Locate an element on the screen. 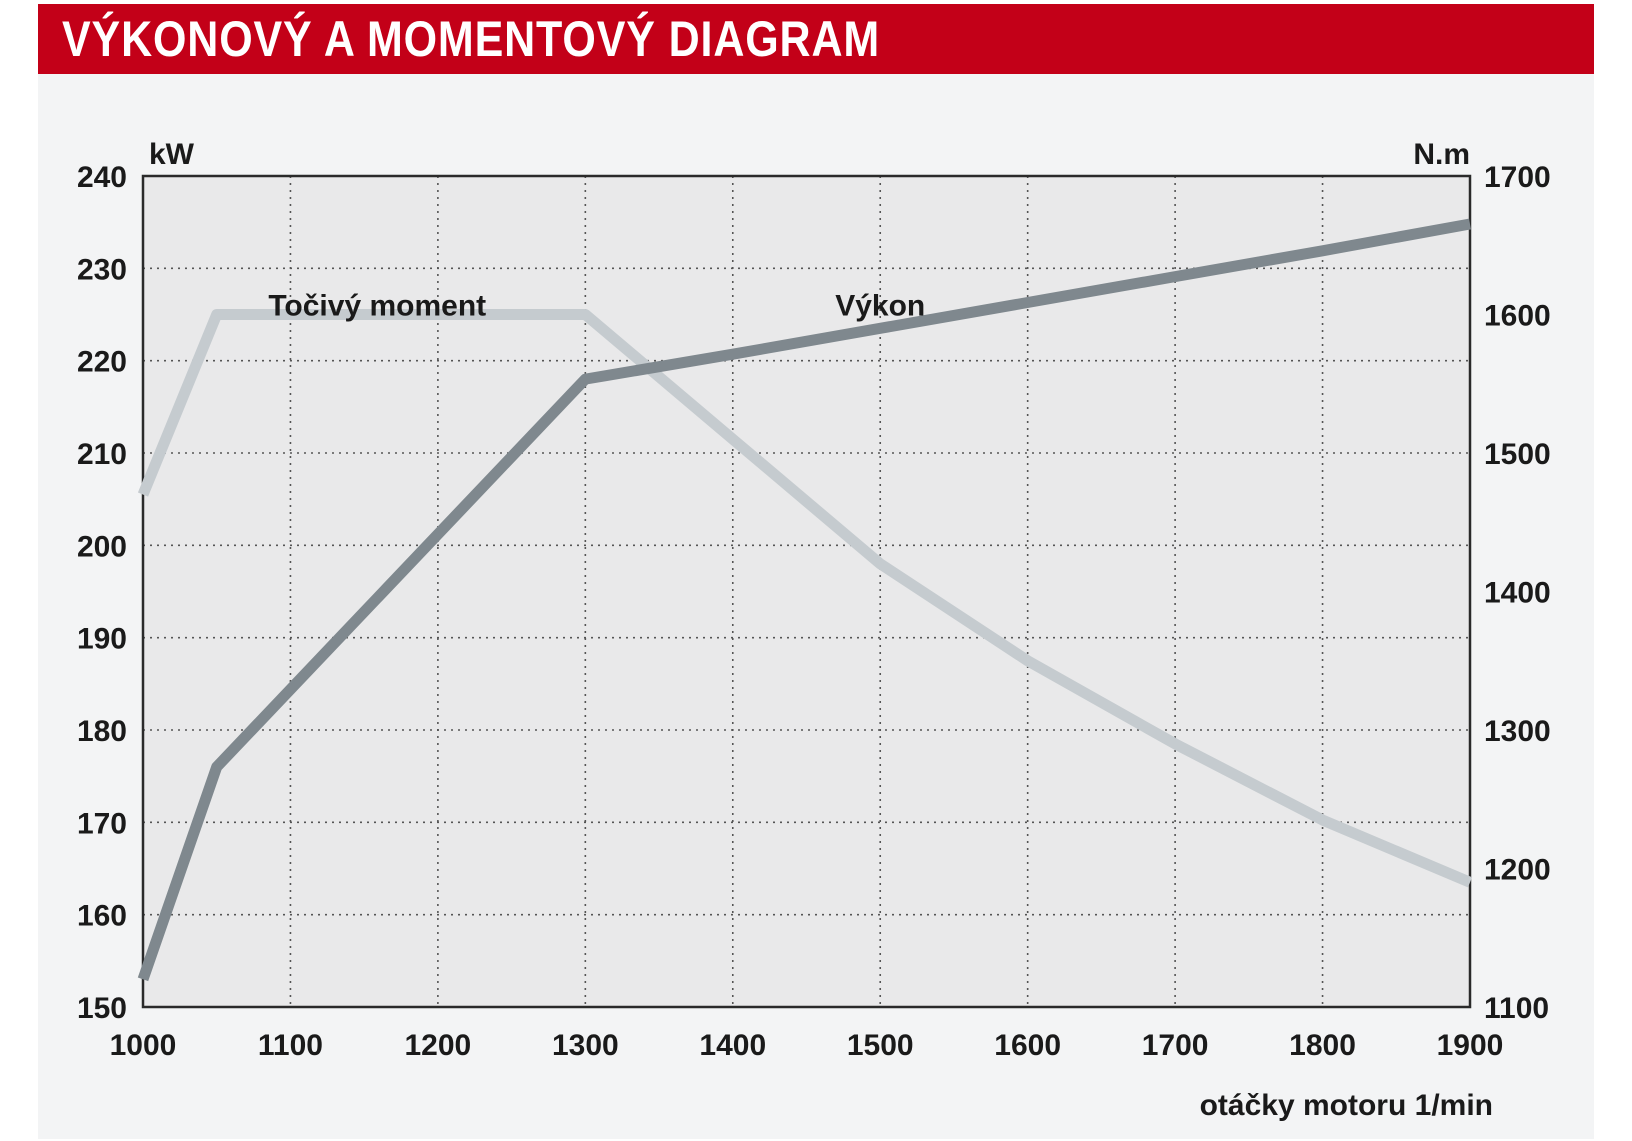 This screenshot has width=1632, height=1141. y-right-tick-label: 1300 is located at coordinates (1517, 731).